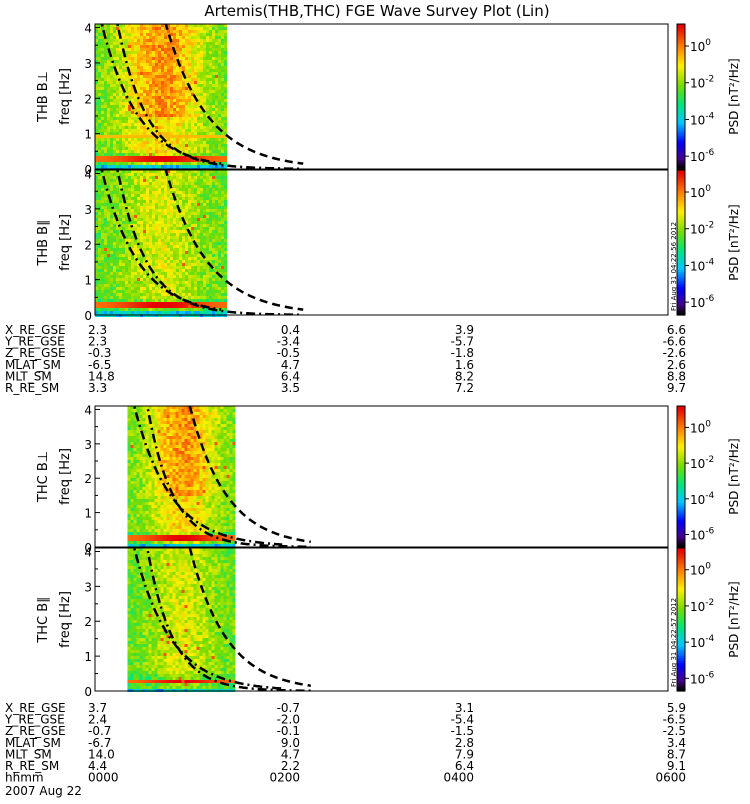 The width and height of the screenshot is (750, 804). I want to click on y-axis-label-freq: freq [Hz], so click(65, 242).